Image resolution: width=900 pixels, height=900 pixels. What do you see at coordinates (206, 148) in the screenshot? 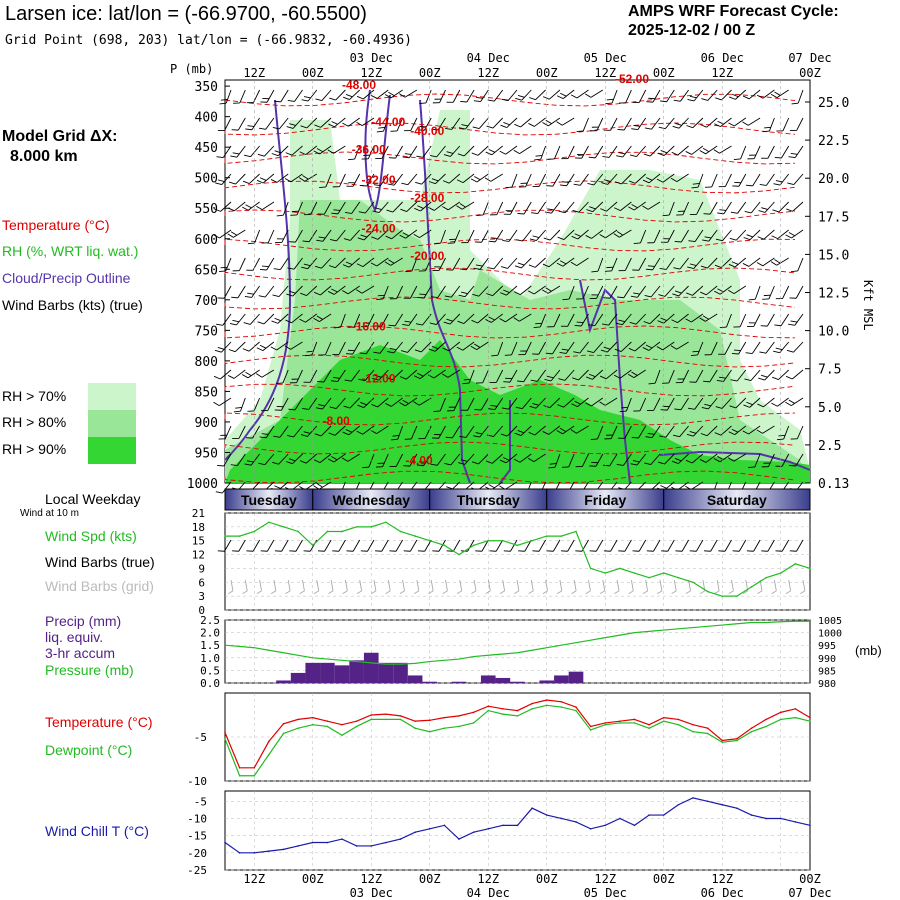
I see `pressure-tick-label: 450` at bounding box center [206, 148].